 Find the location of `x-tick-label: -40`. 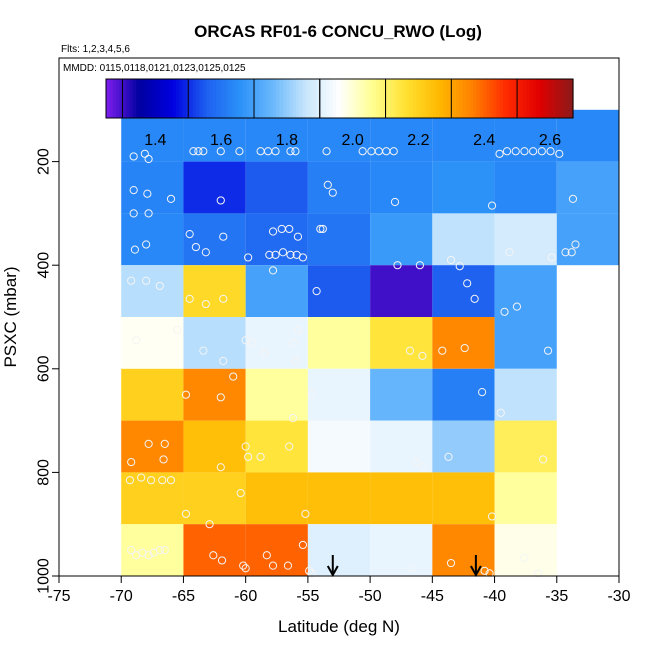

x-tick-label: -40 is located at coordinates (494, 596).